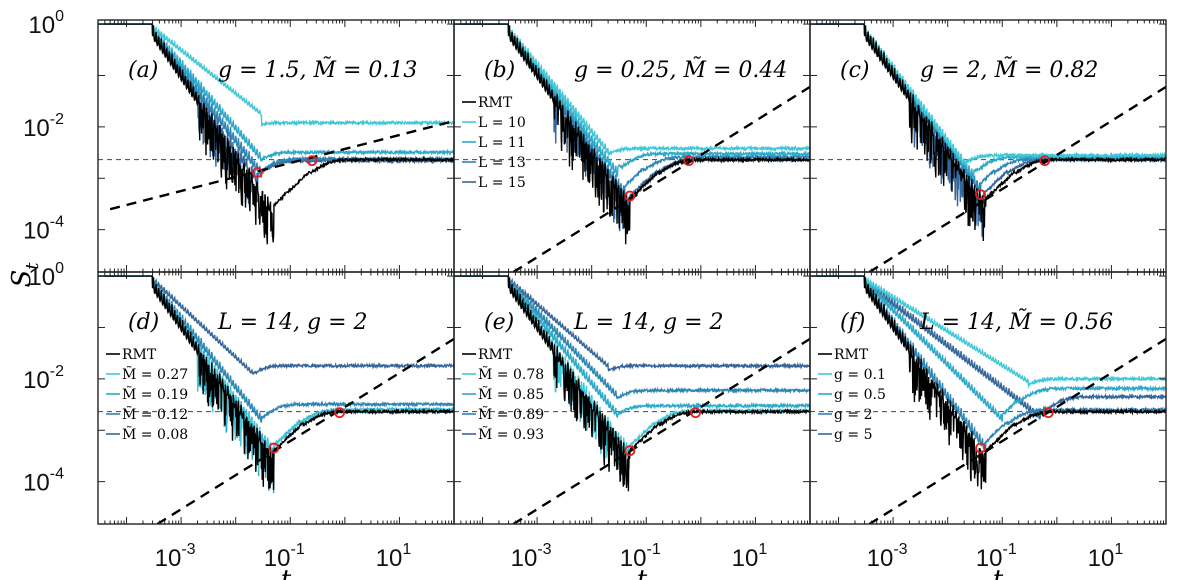 The height and width of the screenshot is (580, 1196). What do you see at coordinates (502, 123) in the screenshot?
I see `legend-entry: L = 10` at bounding box center [502, 123].